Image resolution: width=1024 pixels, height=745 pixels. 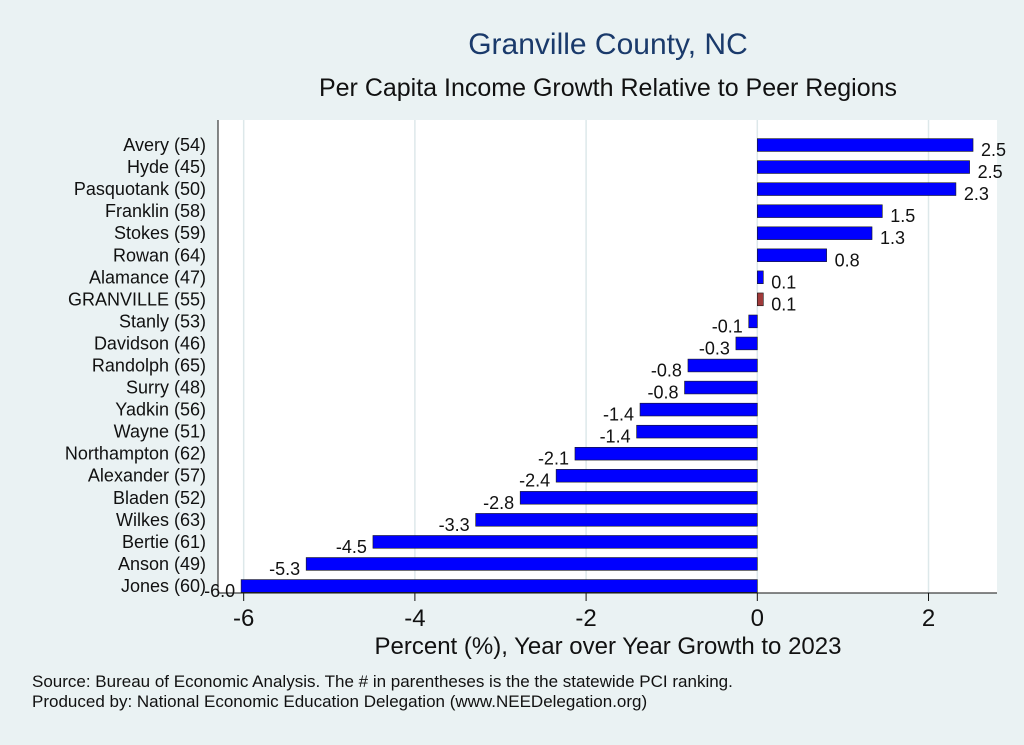 What do you see at coordinates (498, 503) in the screenshot?
I see `data-label: -2.8` at bounding box center [498, 503].